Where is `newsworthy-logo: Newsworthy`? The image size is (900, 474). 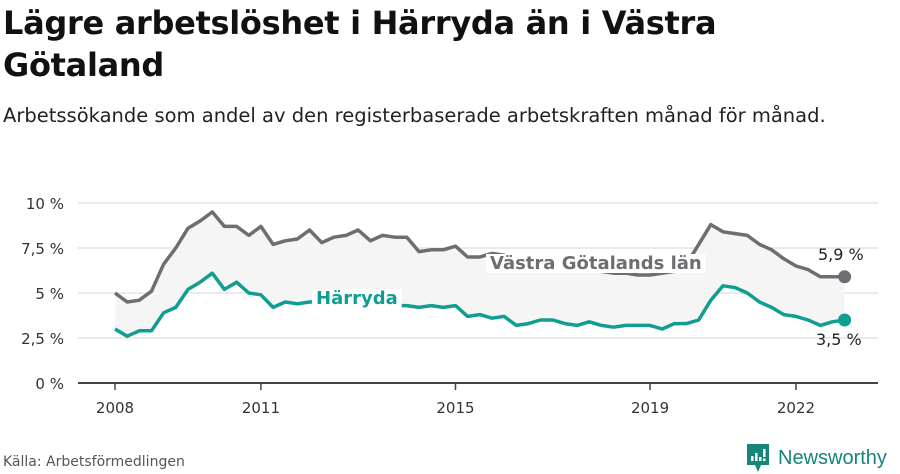 newsworthy-logo: Newsworthy is located at coordinates (816, 458).